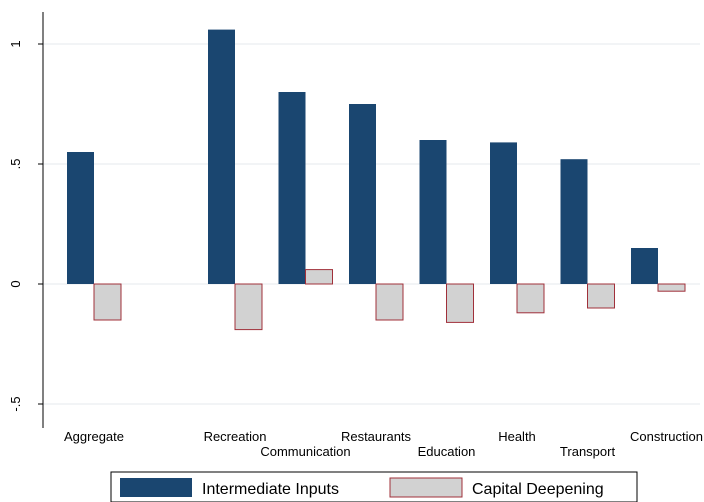 This screenshot has width=704, height=502. Describe the element at coordinates (221, 156) in the screenshot. I see `bar-intermediate-inputs-recreation` at that location.